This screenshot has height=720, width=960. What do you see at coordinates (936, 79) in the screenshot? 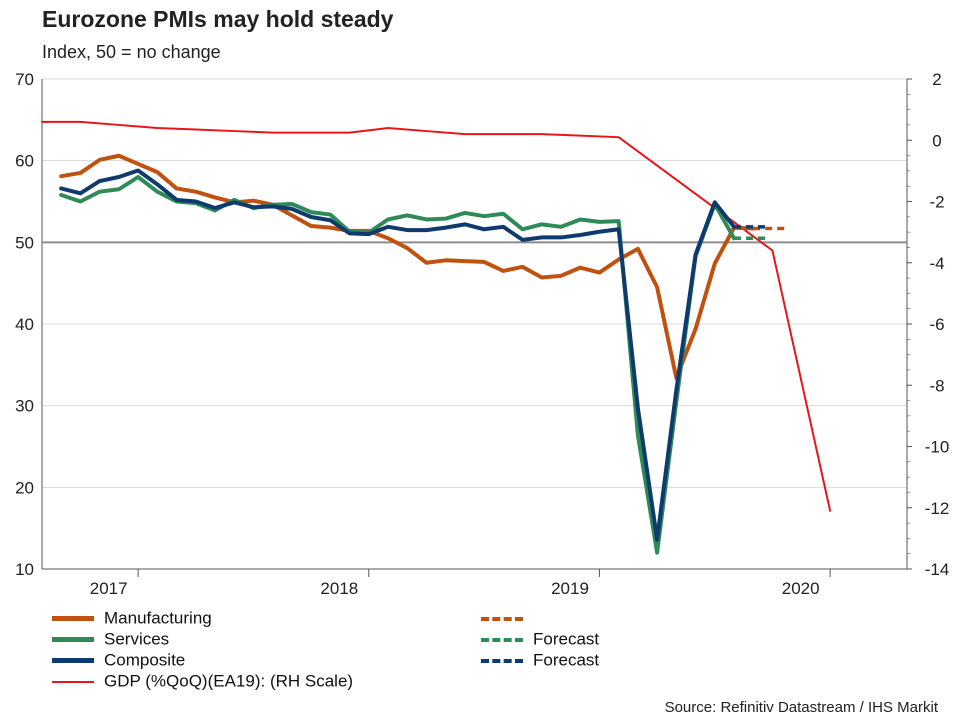
I see `y-right-tick-label: 2` at bounding box center [936, 79].